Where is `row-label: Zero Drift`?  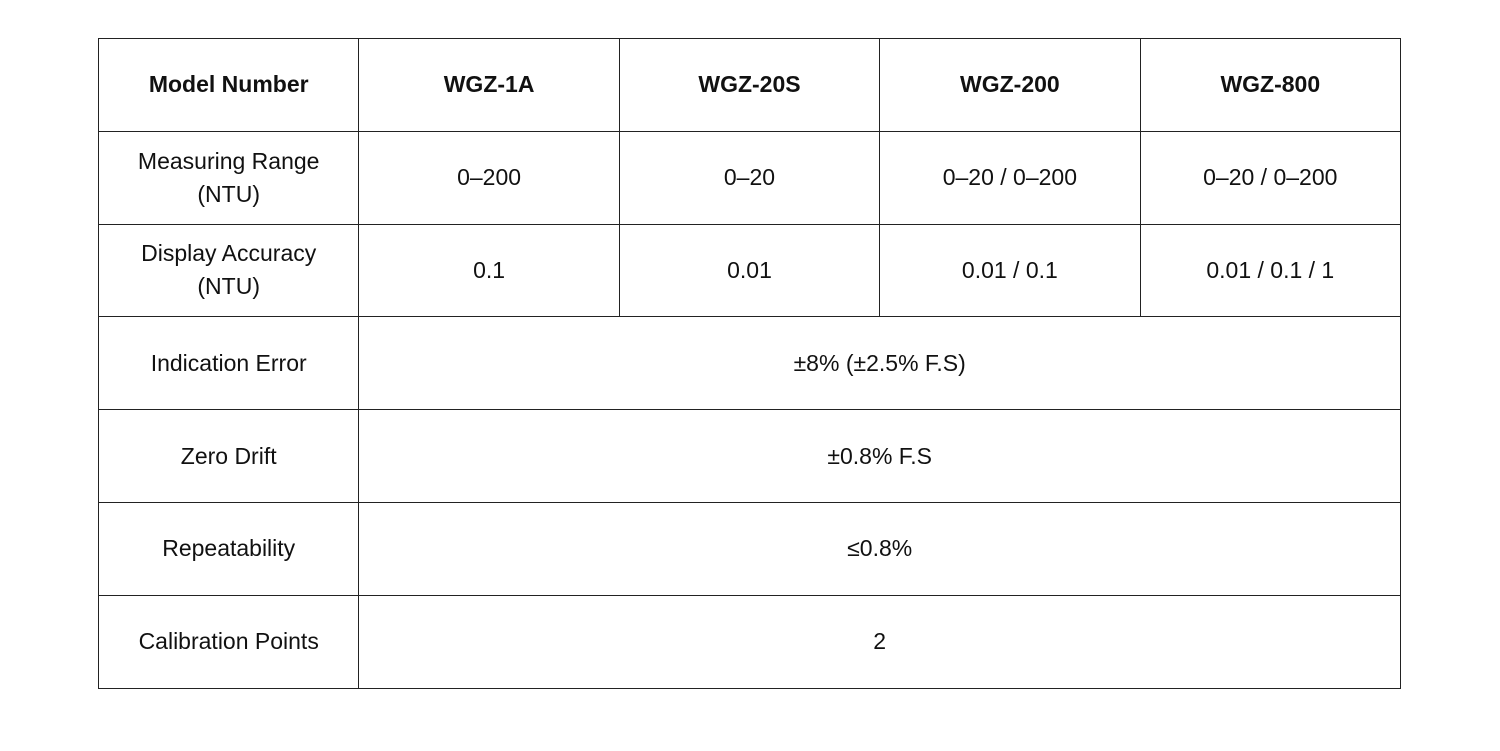
row-label: Zero Drift is located at coordinates (228, 456).